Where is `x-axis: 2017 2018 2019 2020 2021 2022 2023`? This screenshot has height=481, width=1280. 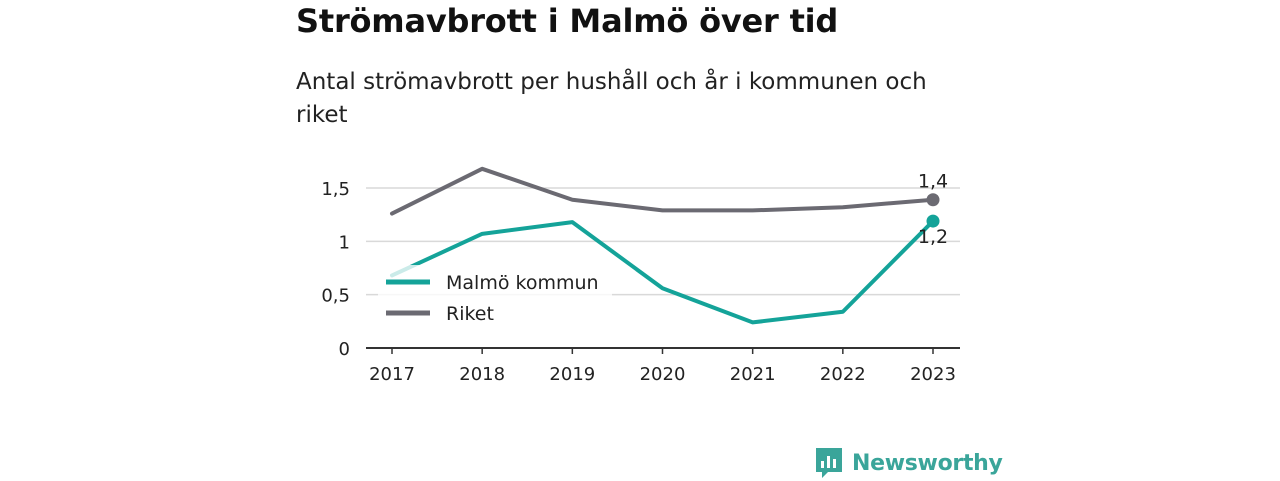
x-axis: 2017 2018 2019 2020 2021 2022 2023 is located at coordinates (663, 366).